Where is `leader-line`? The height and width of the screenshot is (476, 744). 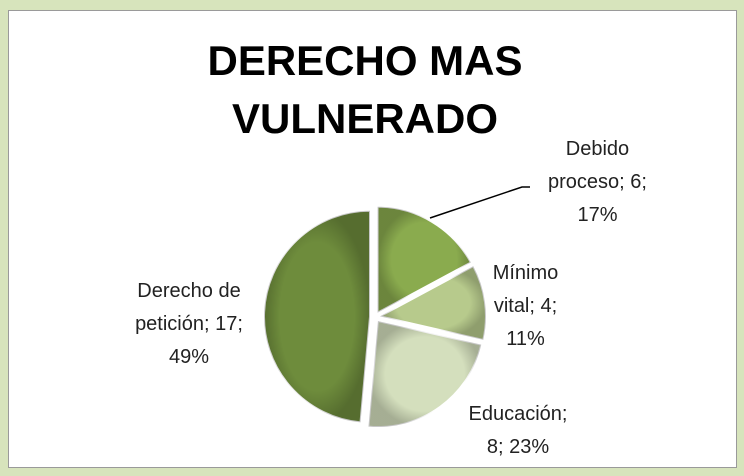
leader-line is located at coordinates (479, 202).